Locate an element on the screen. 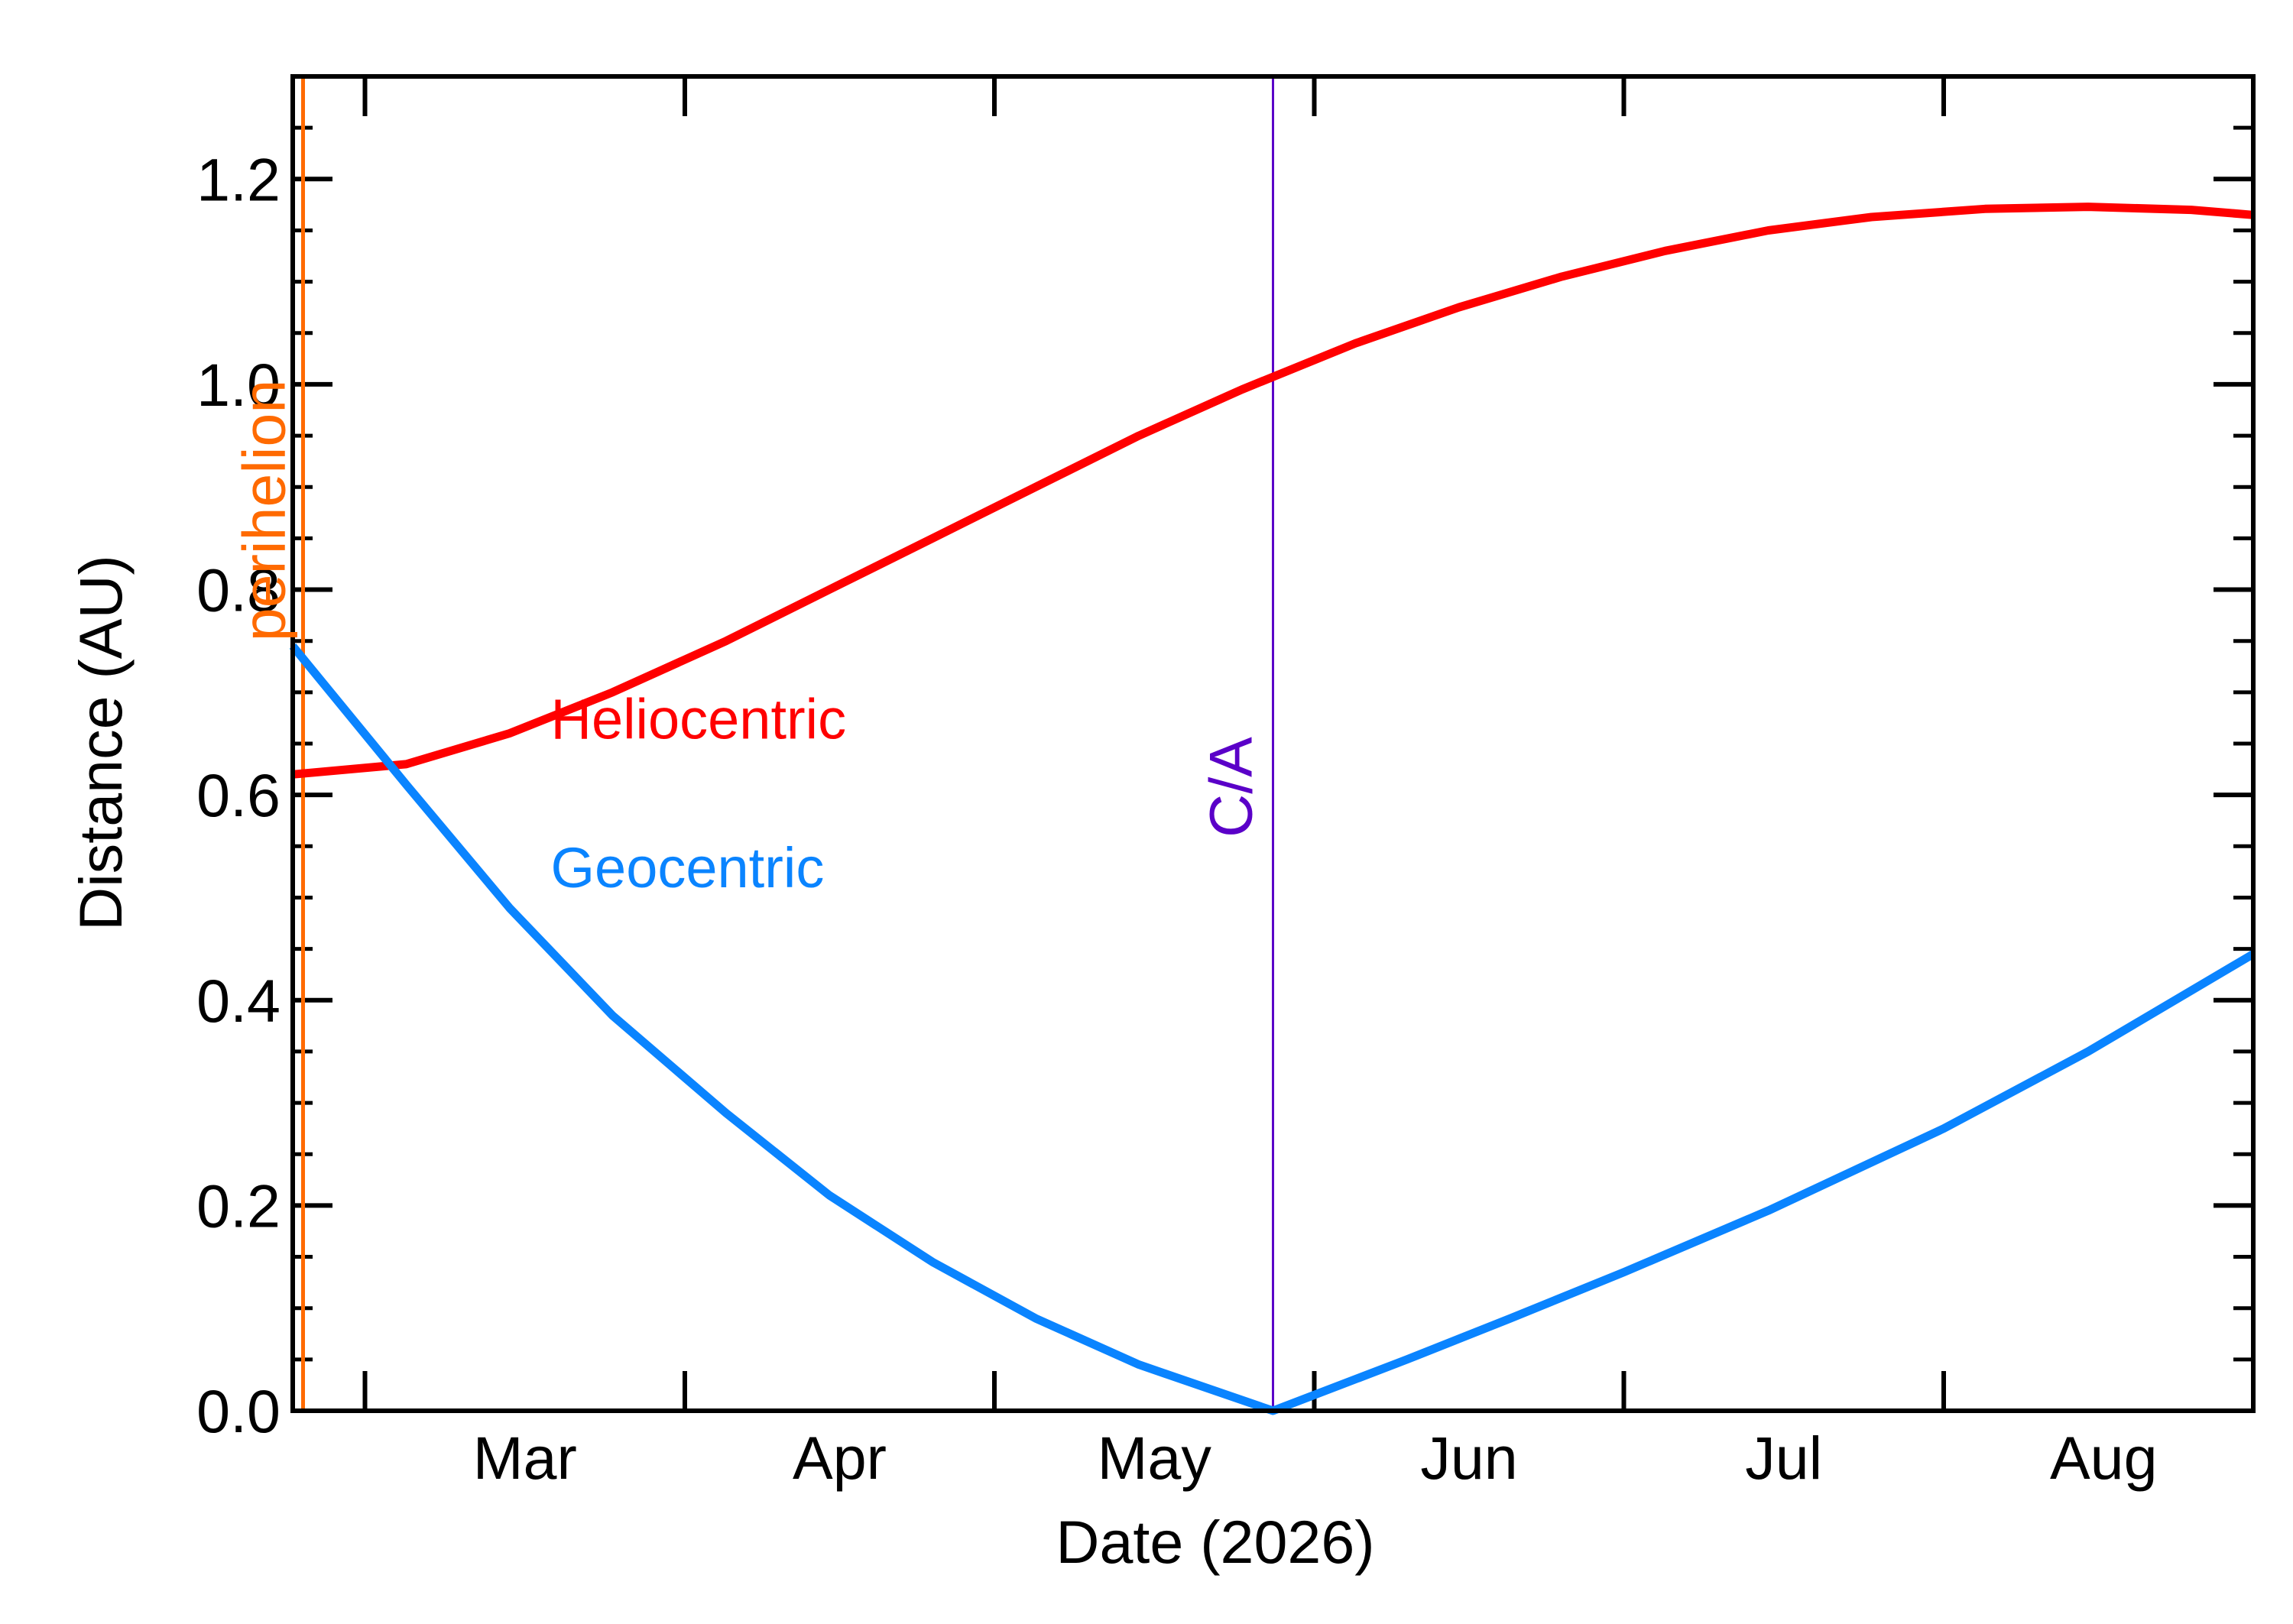  closest-approach-label: C/A is located at coordinates (1231, 787).